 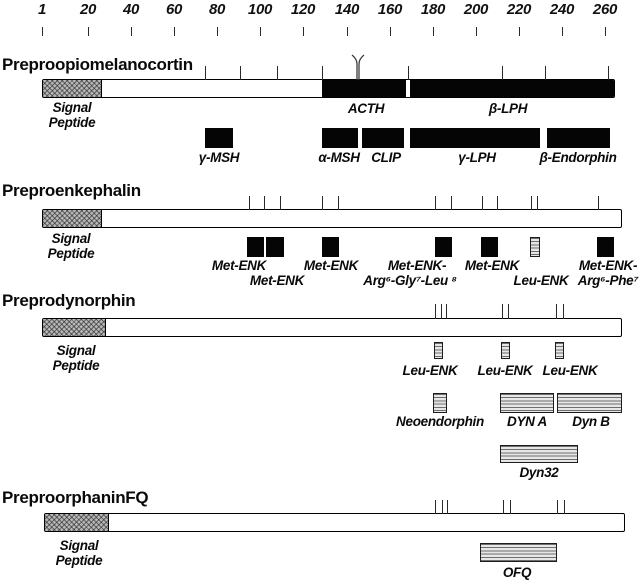 I want to click on peptide-label: γ-LPH, so click(x=477, y=157).